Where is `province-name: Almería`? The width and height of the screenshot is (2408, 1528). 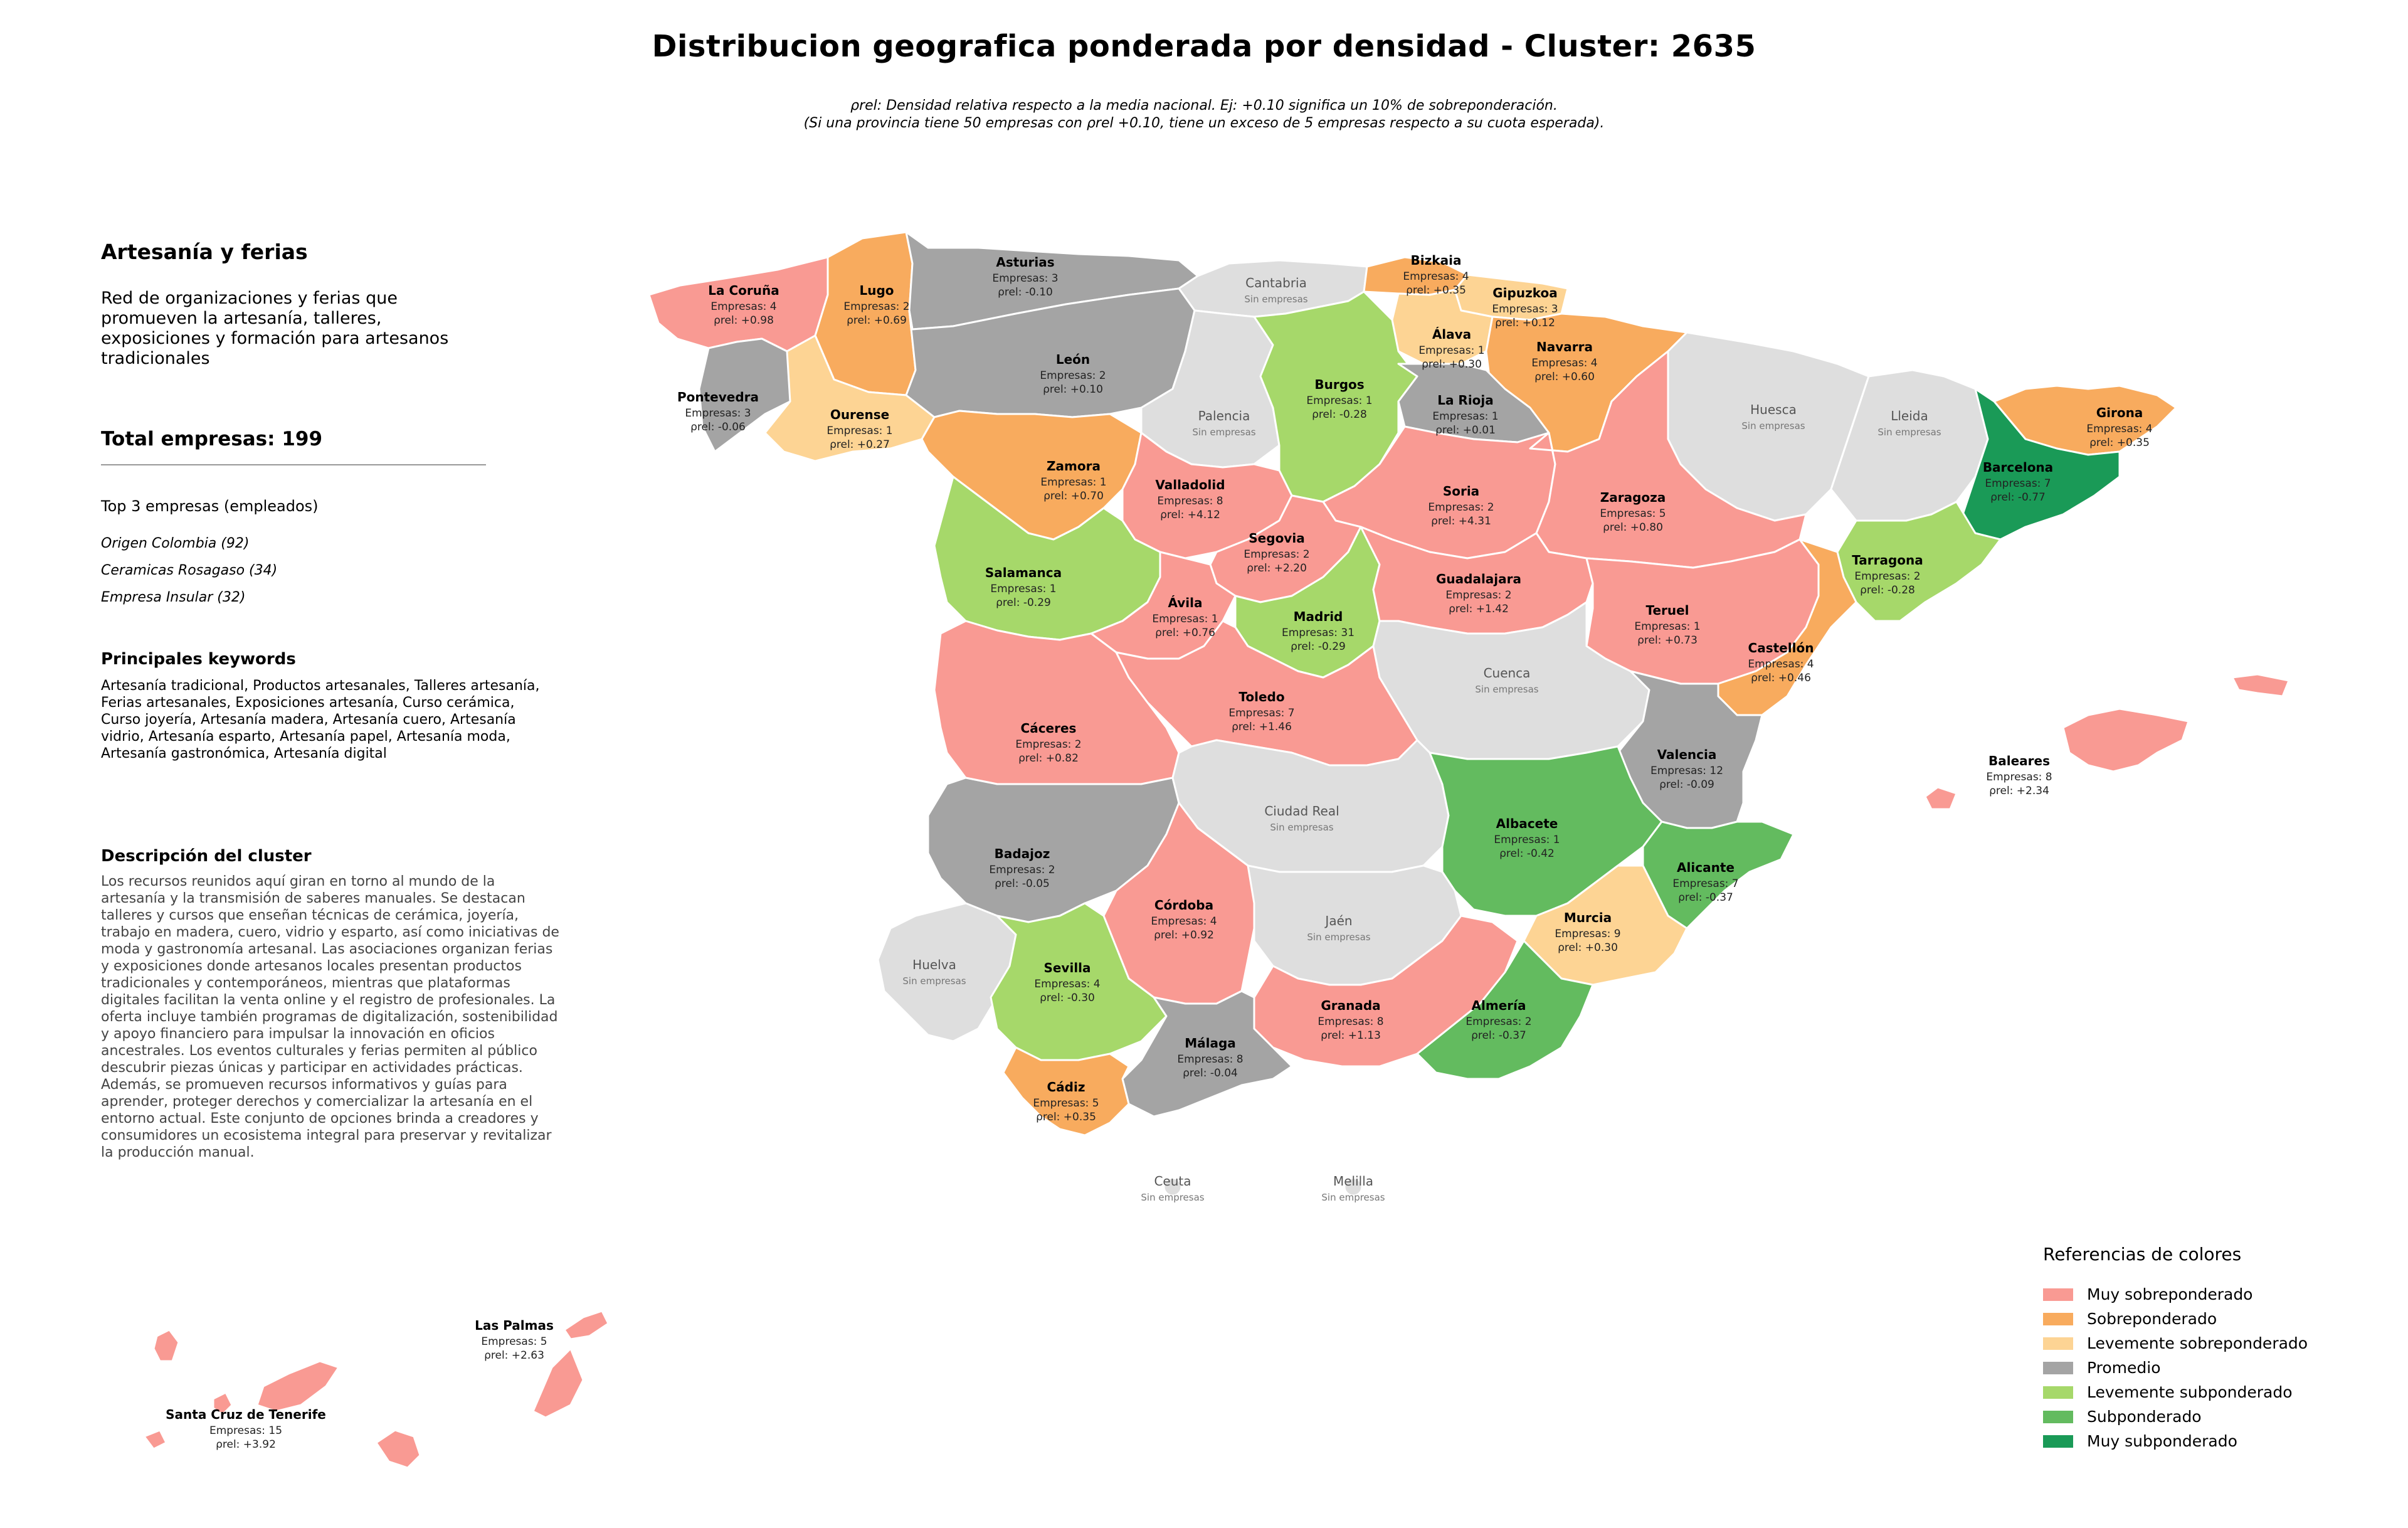
province-name: Almería is located at coordinates (1499, 1005).